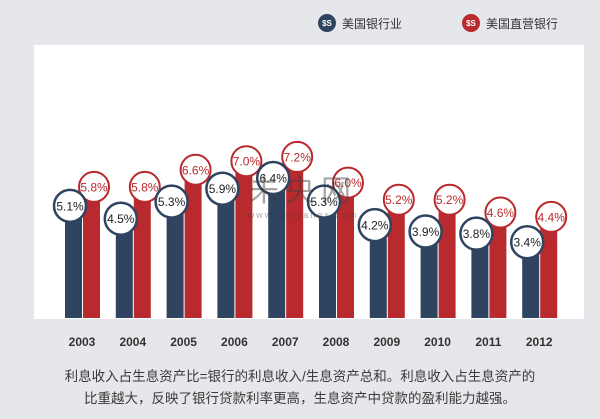 The height and width of the screenshot is (419, 600). Describe the element at coordinates (277, 249) in the screenshot. I see `bar-banking-industry-2007` at that location.